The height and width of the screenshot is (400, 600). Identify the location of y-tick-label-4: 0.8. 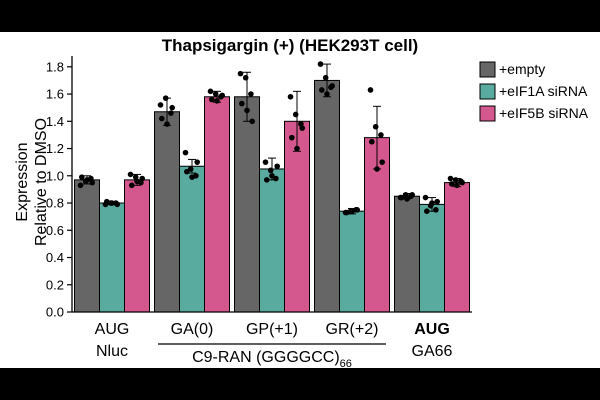
(55, 203).